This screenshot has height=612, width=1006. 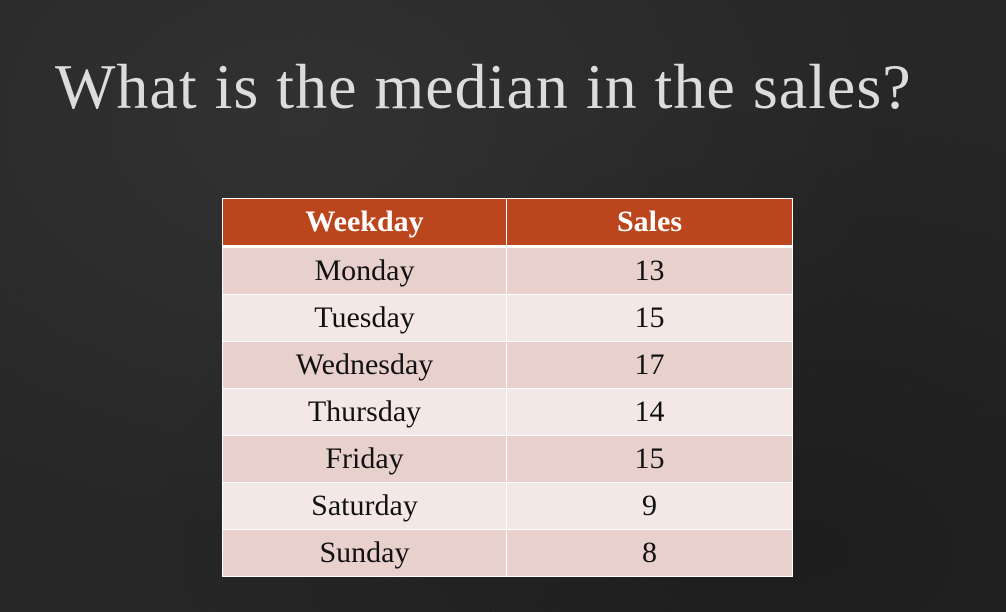 I want to click on slide-title: What is the median in the sales?, so click(x=483, y=86).